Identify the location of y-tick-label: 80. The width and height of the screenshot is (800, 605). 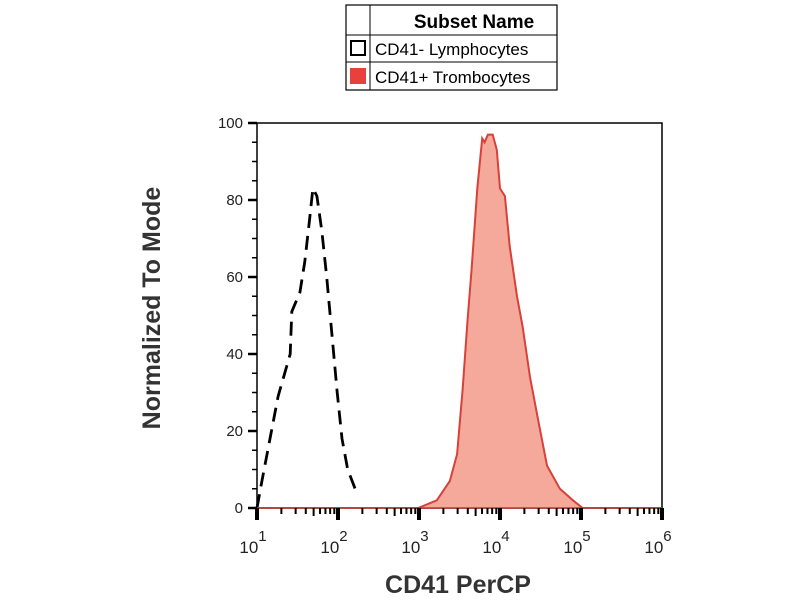
(234, 200).